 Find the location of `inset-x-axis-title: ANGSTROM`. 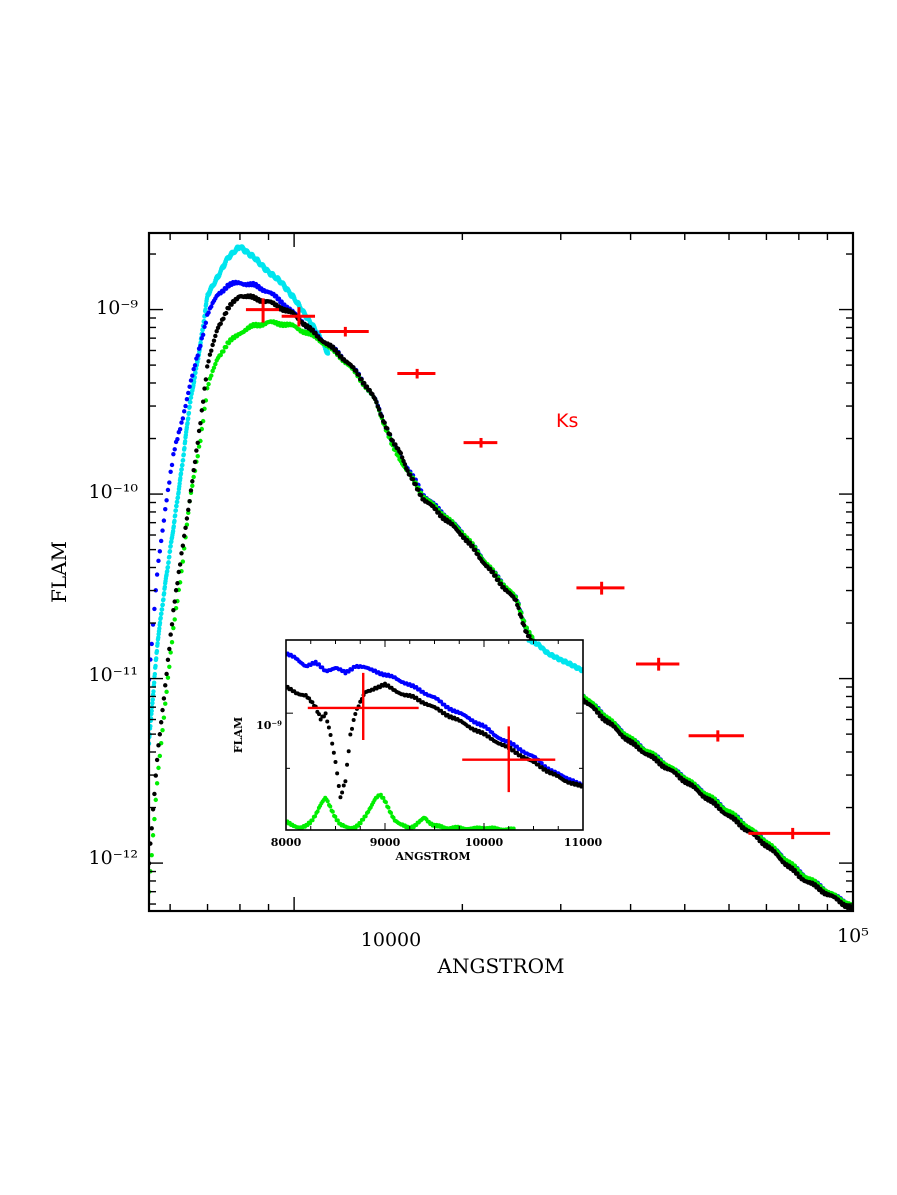

inset-x-axis-title: ANGSTROM is located at coordinates (432, 856).